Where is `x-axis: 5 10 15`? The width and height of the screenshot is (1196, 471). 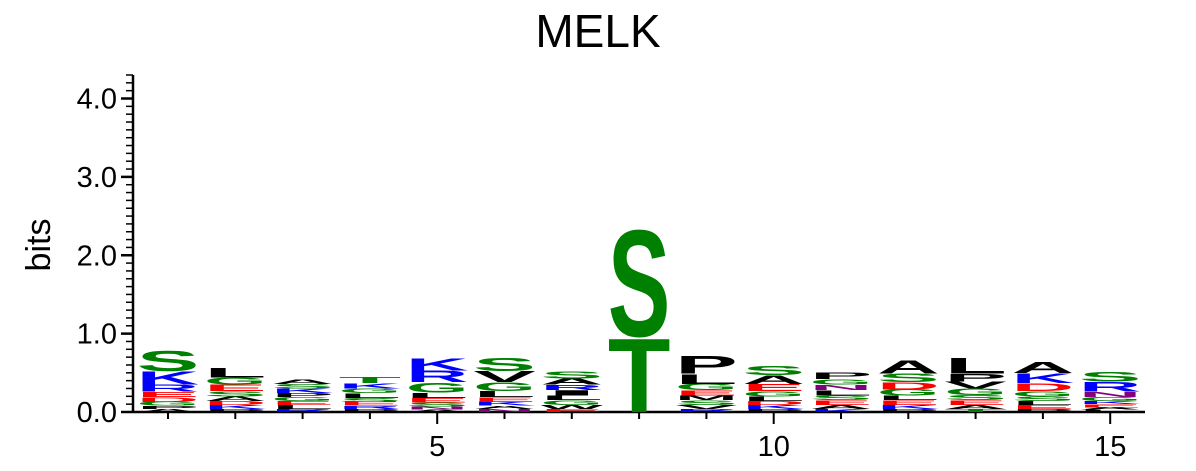 x-axis: 5 10 15 is located at coordinates (639, 436).